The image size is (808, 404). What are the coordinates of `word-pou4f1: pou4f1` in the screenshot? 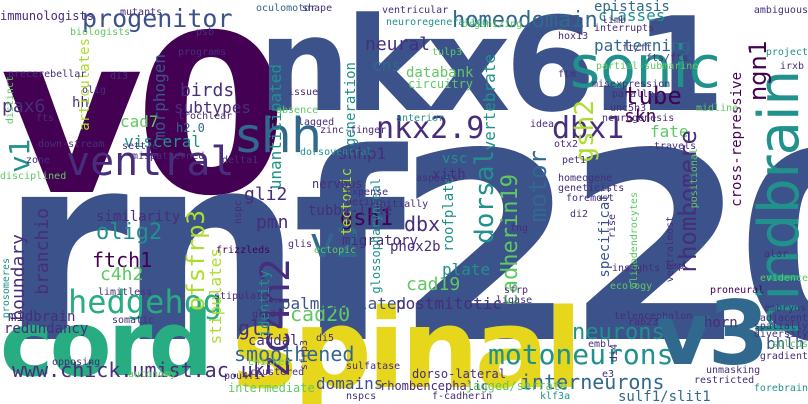 It's located at (242, 376).